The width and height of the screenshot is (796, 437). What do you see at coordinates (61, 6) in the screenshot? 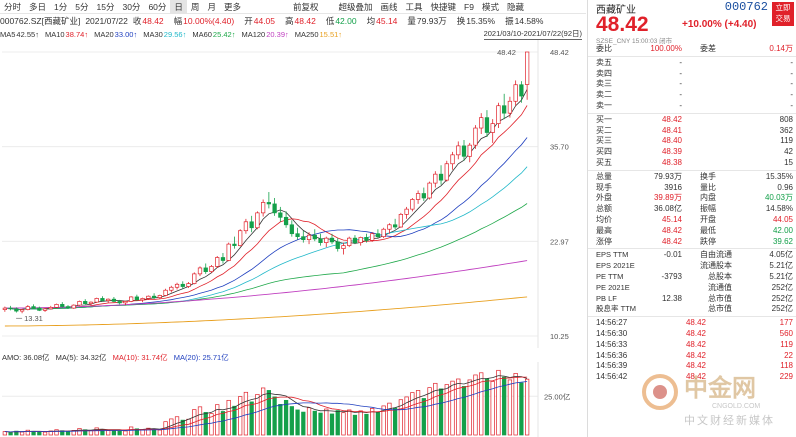
I see `period-tab: 1分` at bounding box center [61, 6].